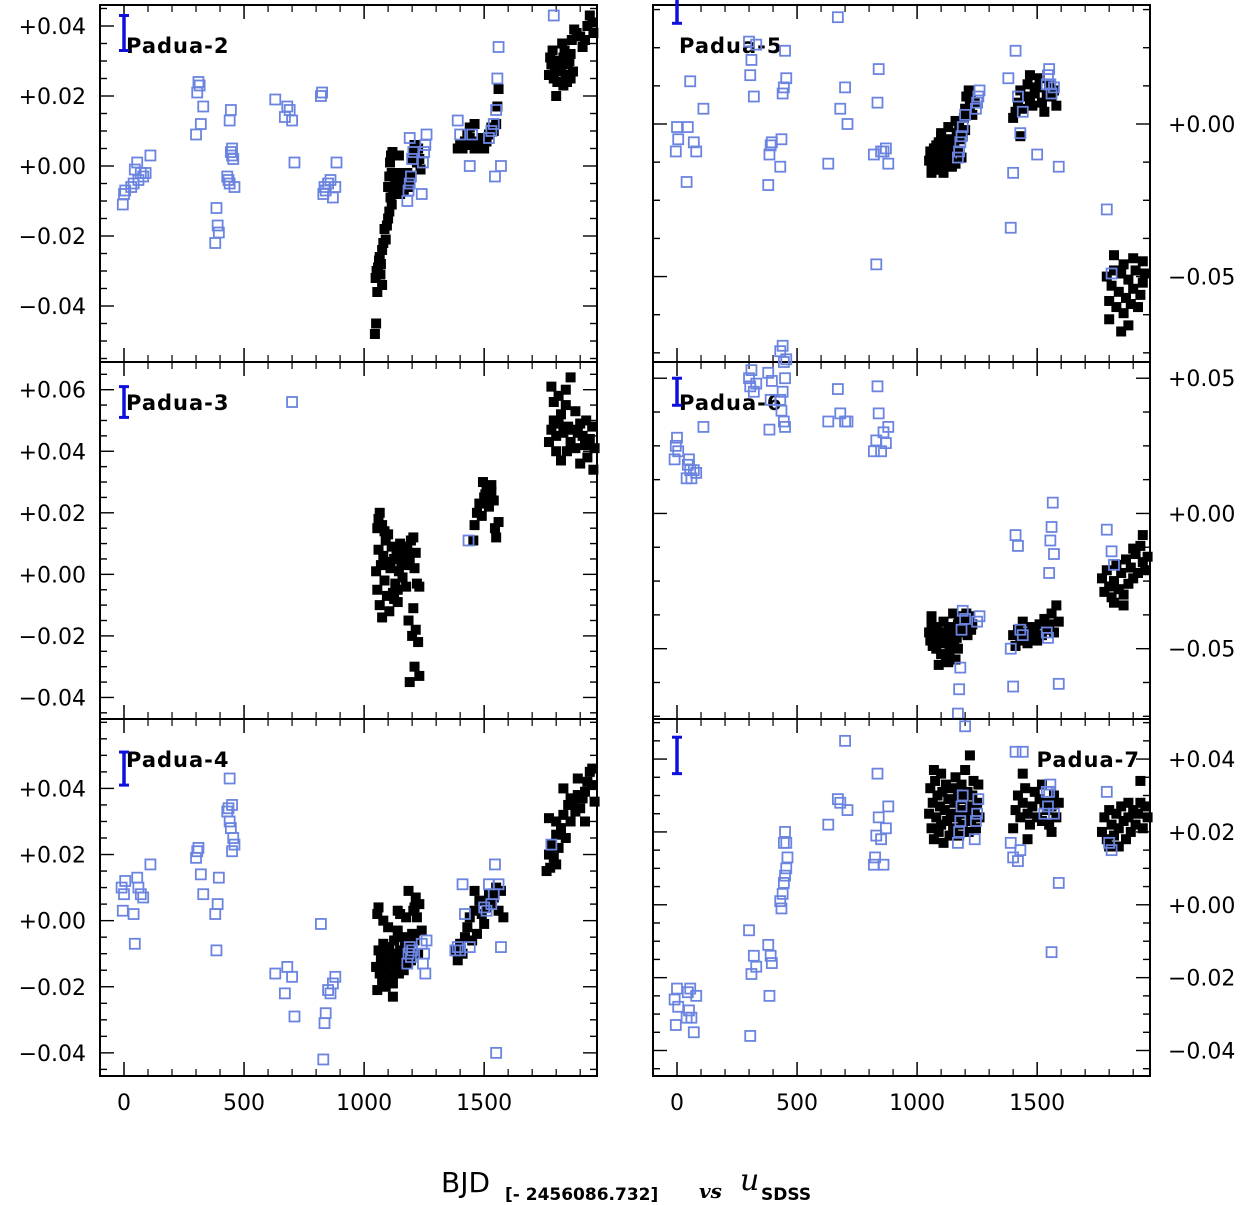  Describe the element at coordinates (730, 46) in the screenshot. I see `panel-title: Padua-5` at that location.